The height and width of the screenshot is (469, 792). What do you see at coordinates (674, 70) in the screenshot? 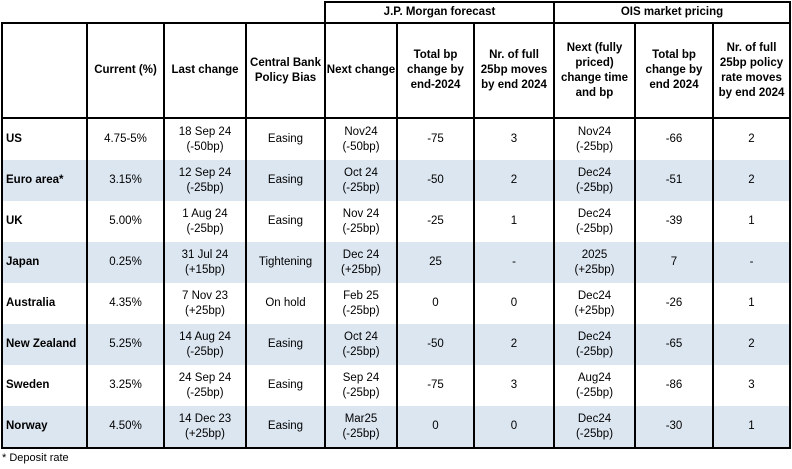
I see `column-header: Total bp change by end 2024` at bounding box center [674, 70].